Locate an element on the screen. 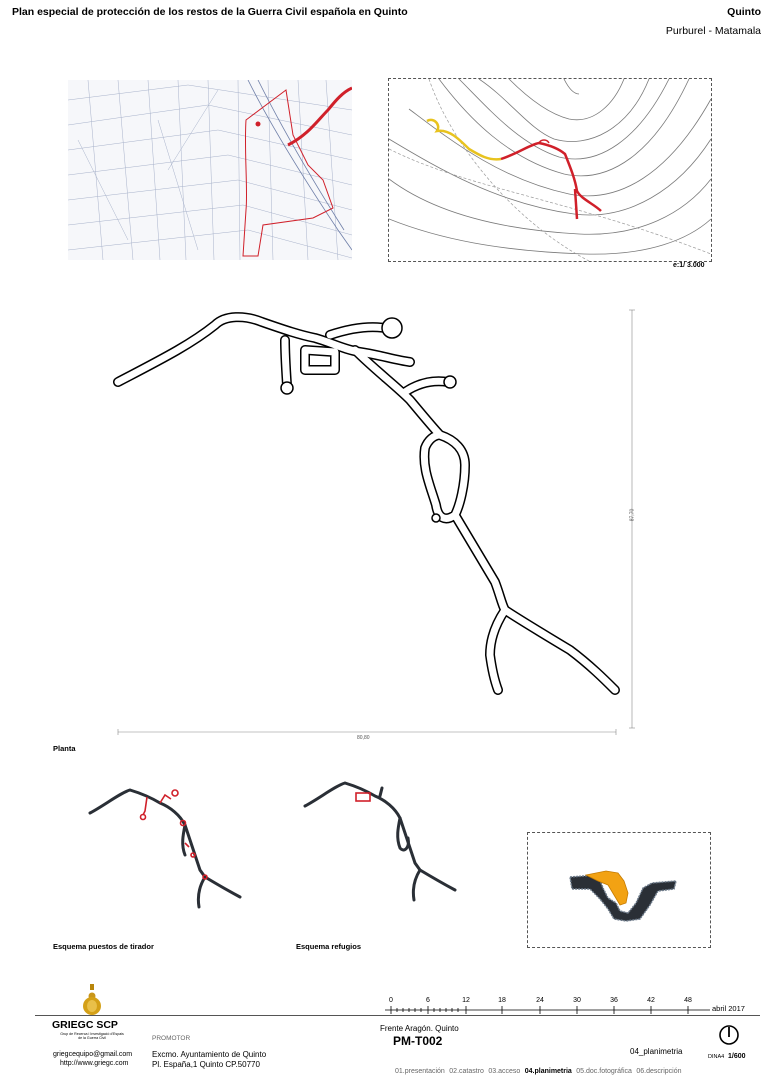 The image size is (771, 1078). nav-planimetria: 04.planimetria is located at coordinates (548, 1071).